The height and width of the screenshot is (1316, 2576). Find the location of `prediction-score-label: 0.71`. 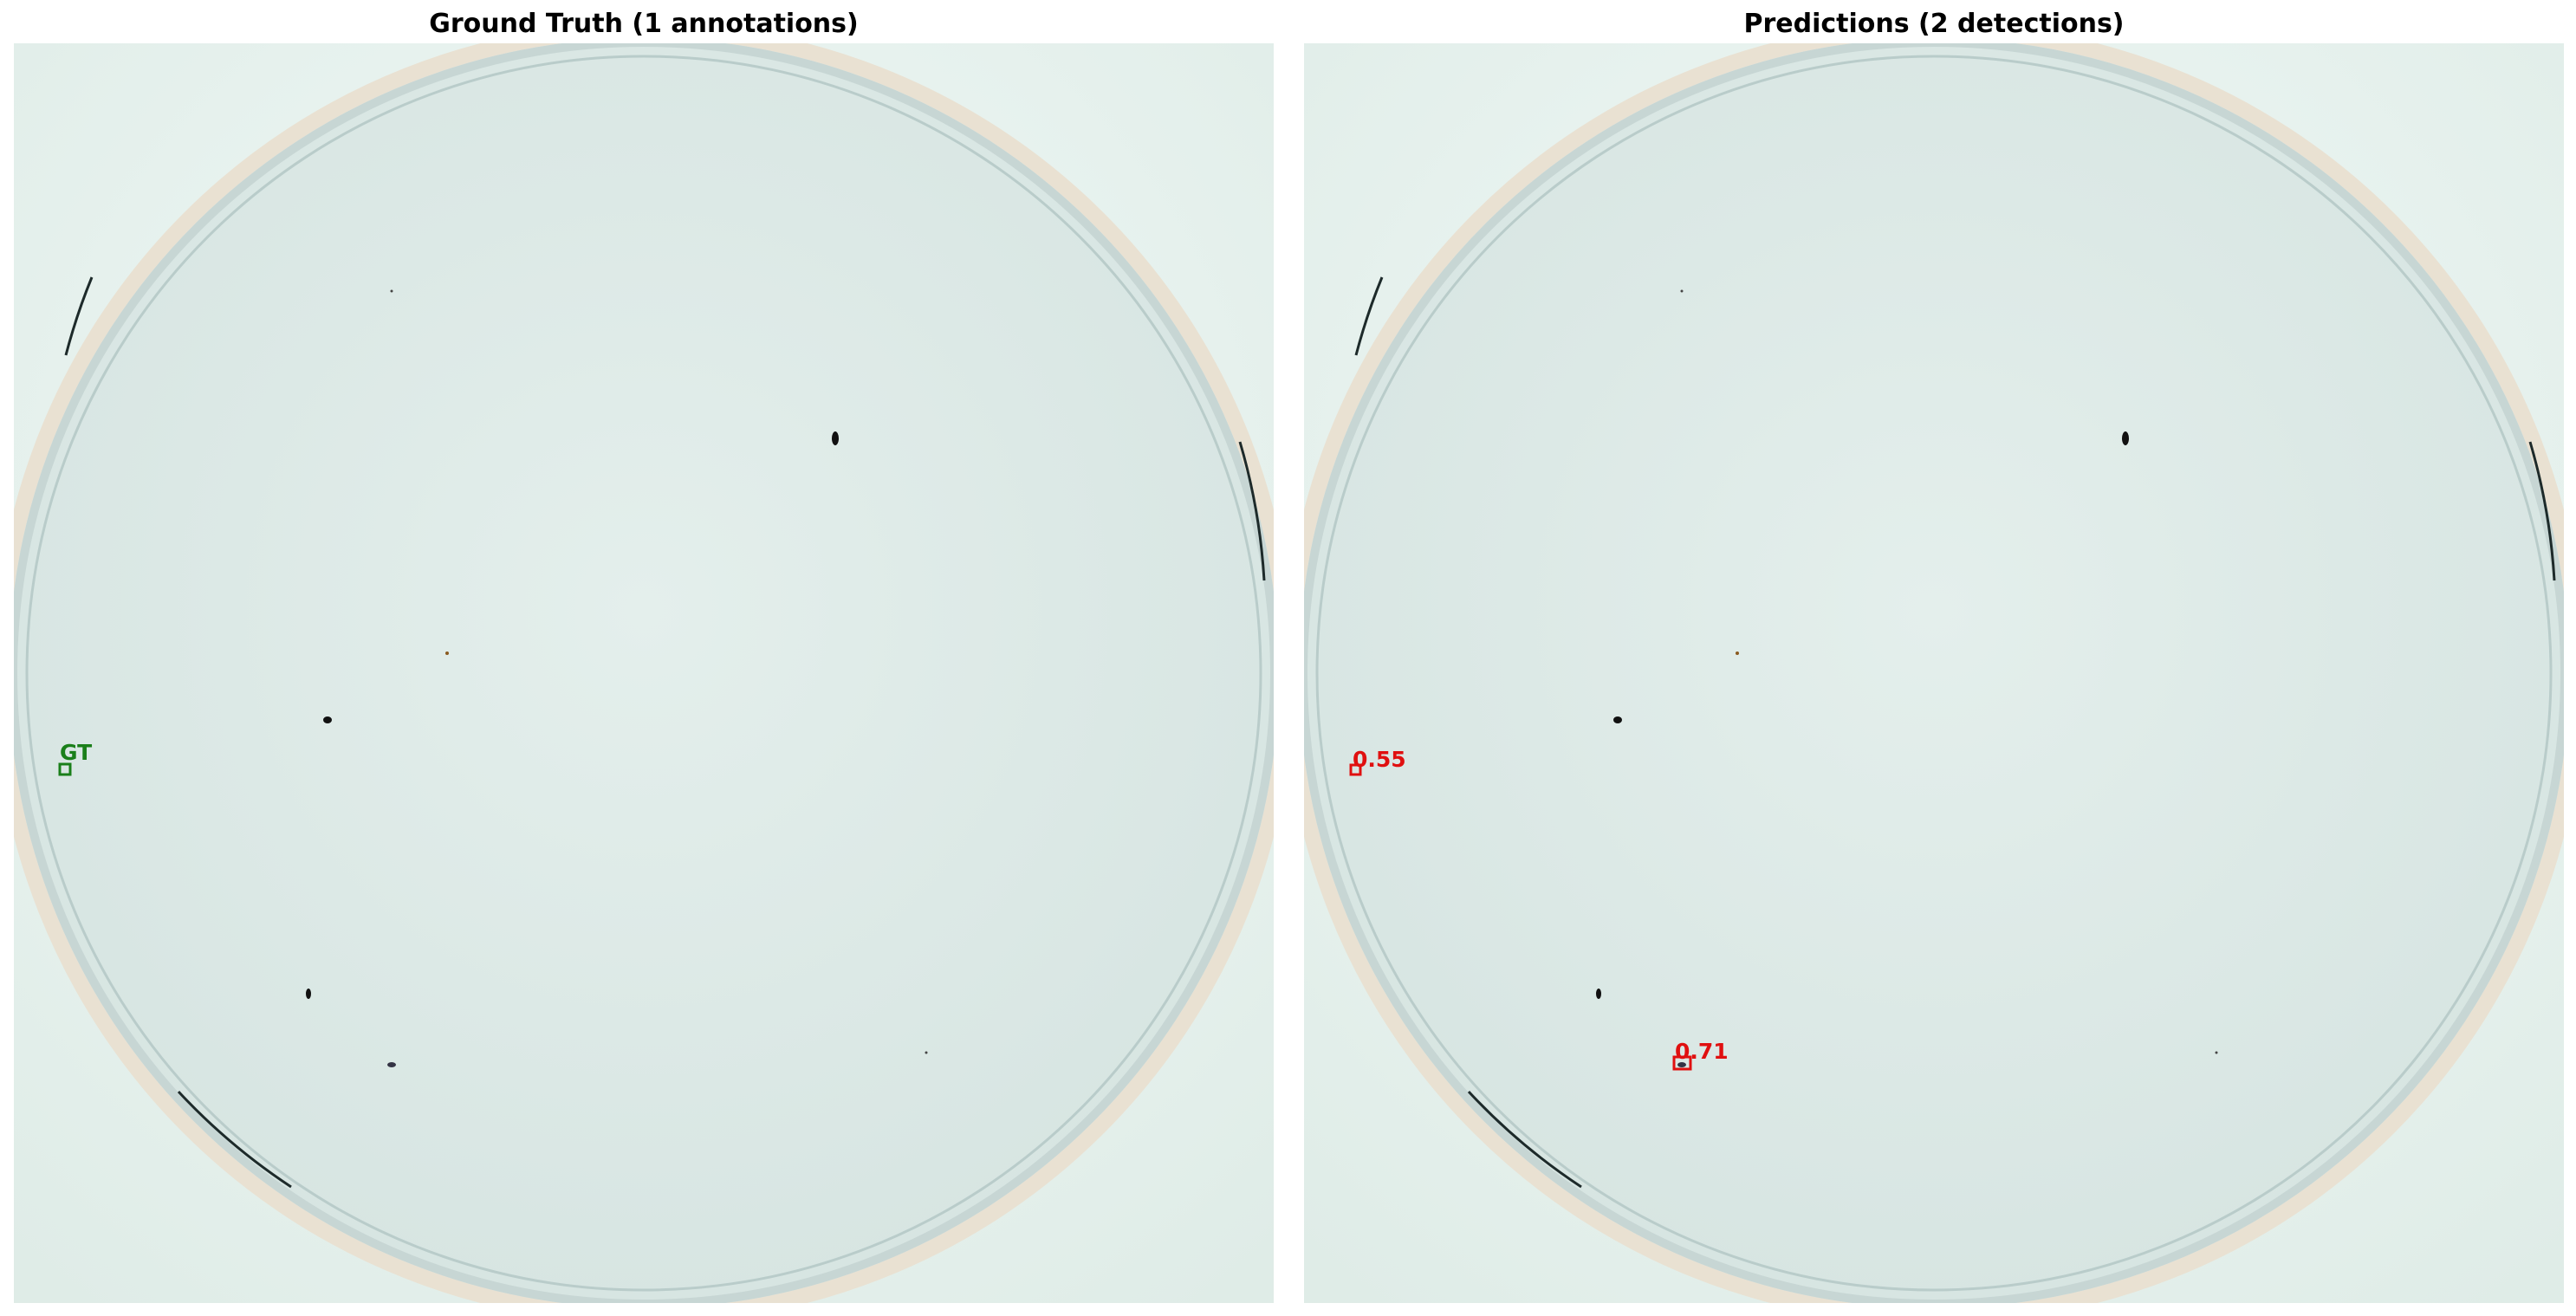

prediction-score-label: 0.71 is located at coordinates (1702, 1051).